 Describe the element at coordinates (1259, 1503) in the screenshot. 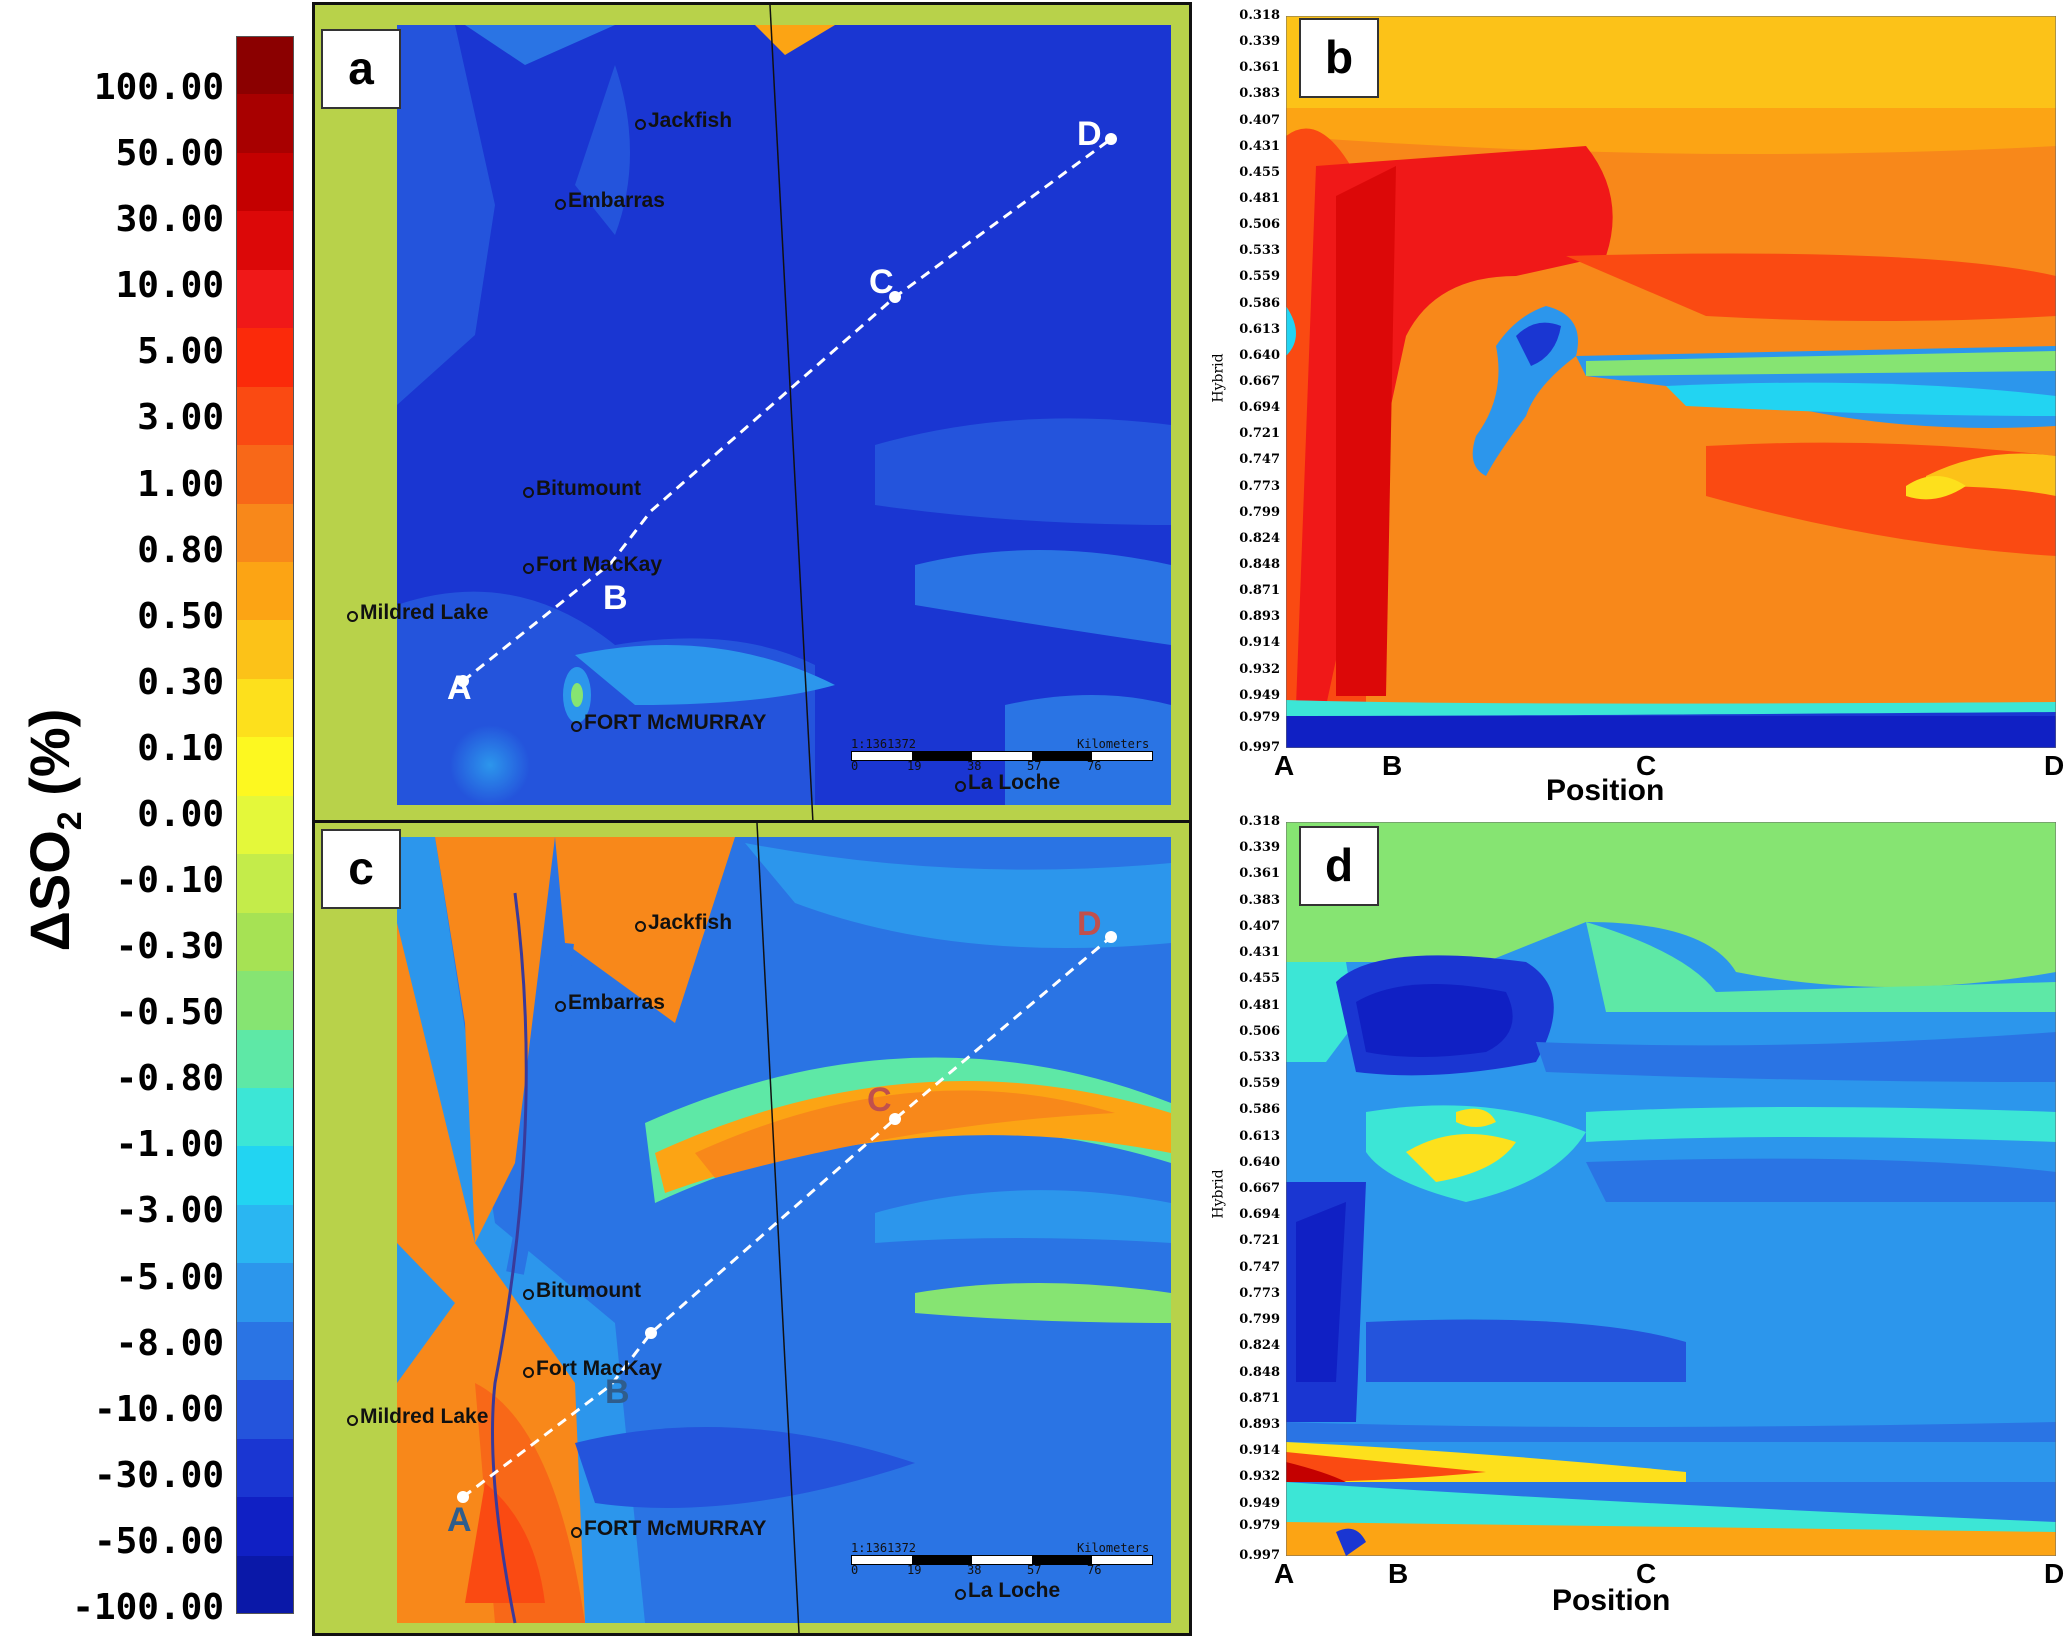

I see `cross-section-ytick-label: 0.949` at that location.